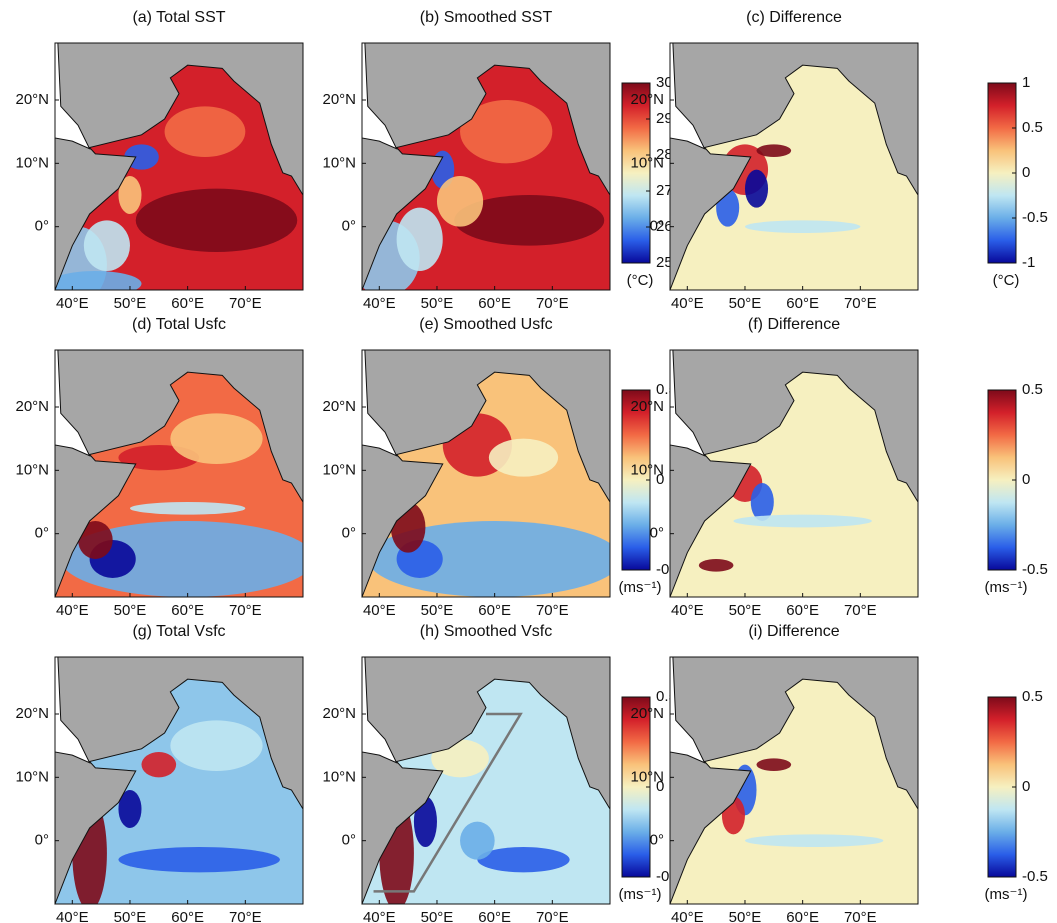 This screenshot has height=923, width=1057. Describe the element at coordinates (1026, 82) in the screenshot. I see `colorbar-tick-label: 1` at that location.